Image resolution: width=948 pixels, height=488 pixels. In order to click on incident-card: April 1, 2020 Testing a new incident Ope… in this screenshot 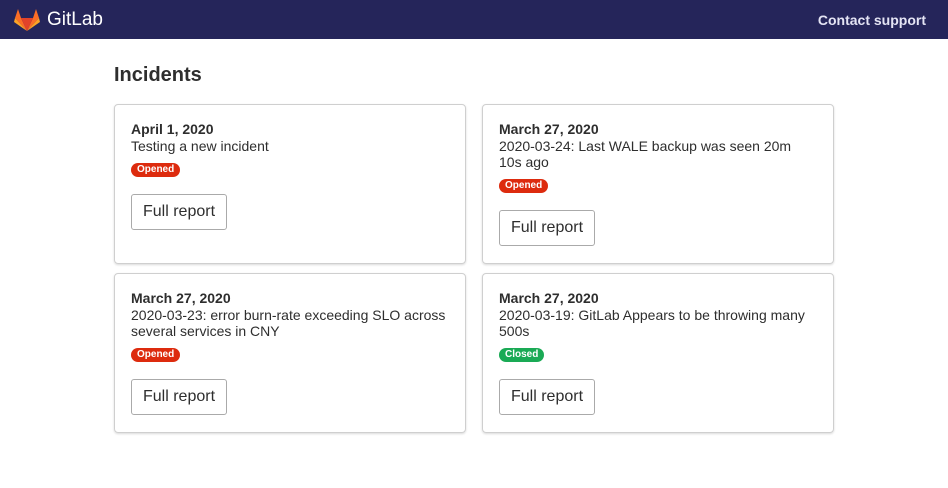, I will do `click(290, 184)`.